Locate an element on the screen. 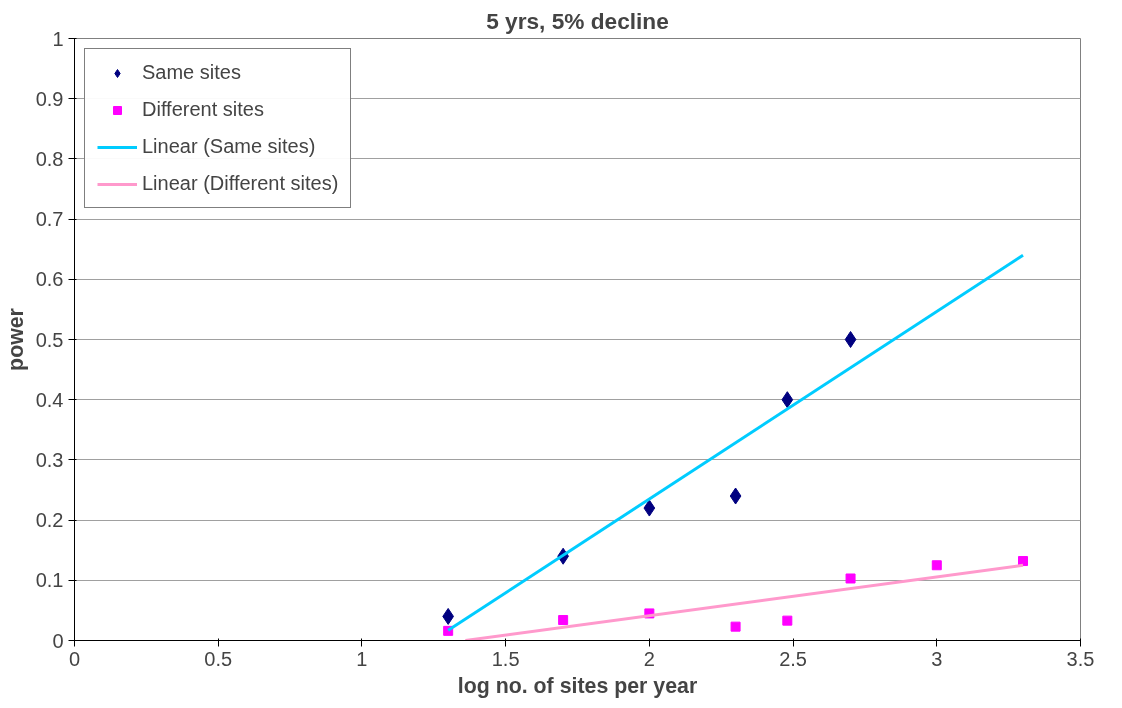 The height and width of the screenshot is (708, 1122). y-tick-label: 0.4 is located at coordinates (49, 399).